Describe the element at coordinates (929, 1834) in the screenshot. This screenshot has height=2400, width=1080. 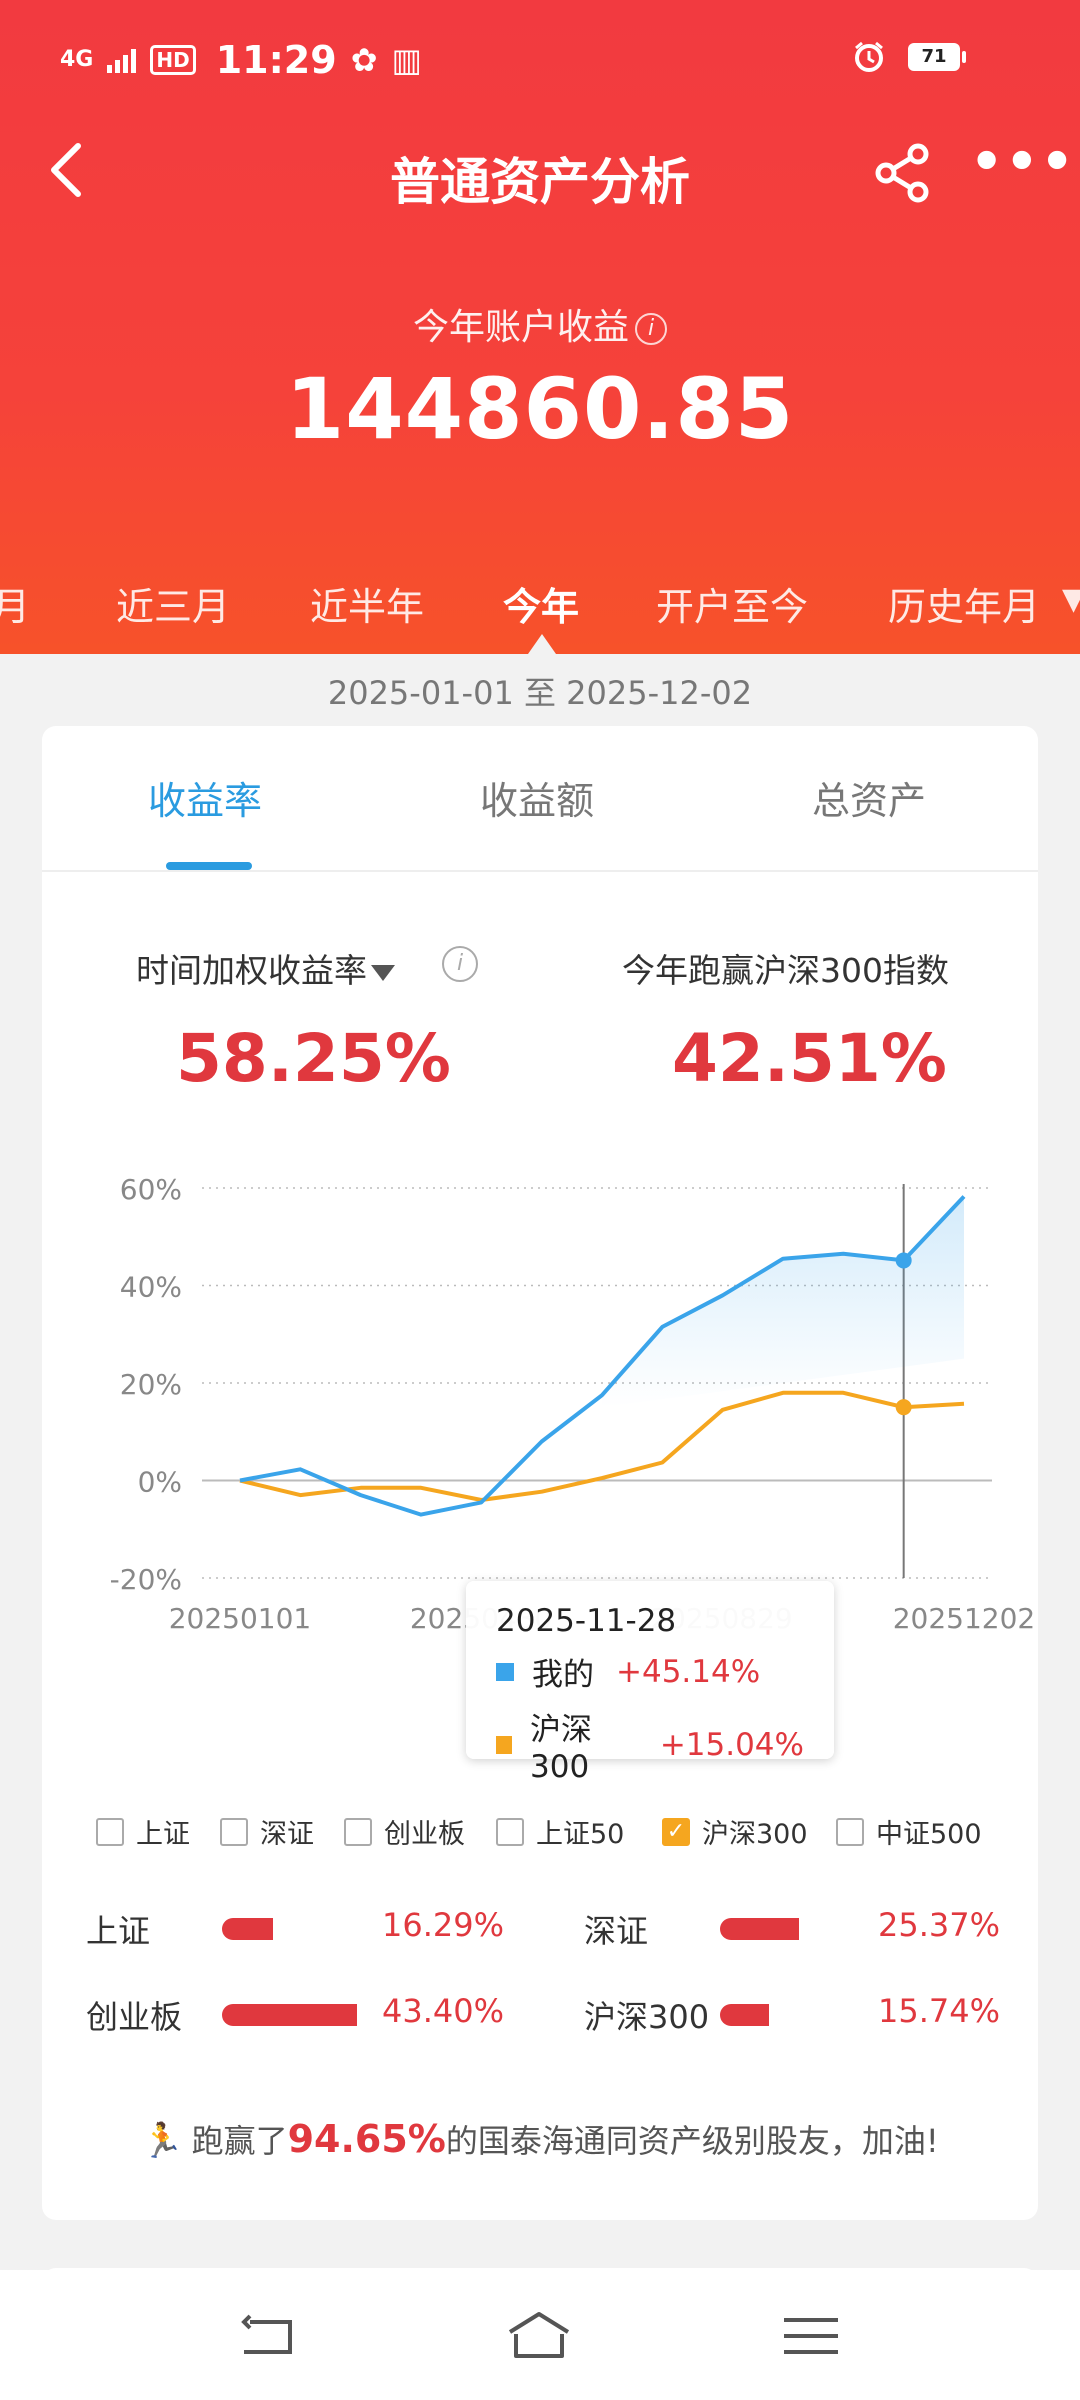
I see `checkbox-label: 中证500` at that location.